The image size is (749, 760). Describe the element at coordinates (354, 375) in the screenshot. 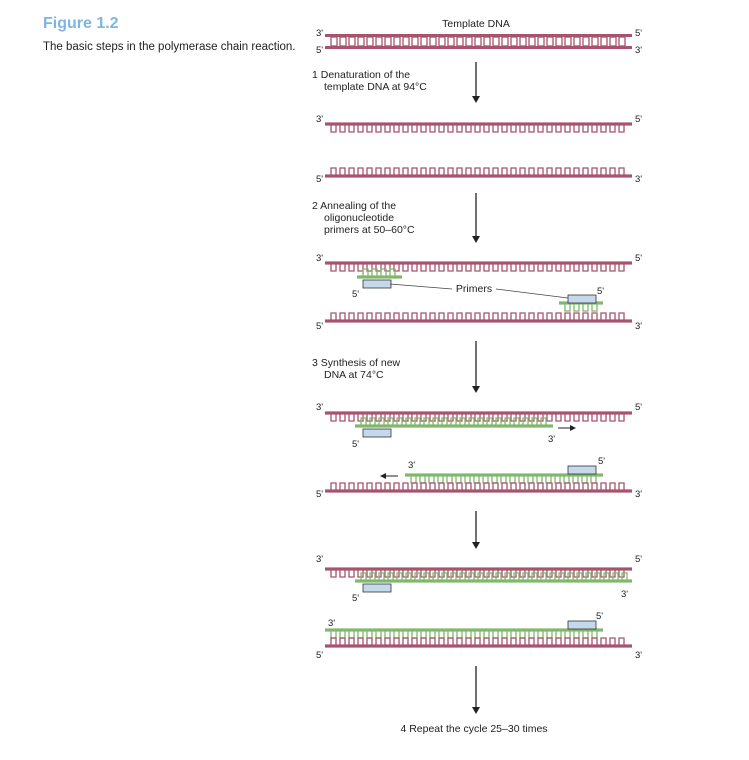

I see `step-3-label-line: DNA at 74°C` at that location.